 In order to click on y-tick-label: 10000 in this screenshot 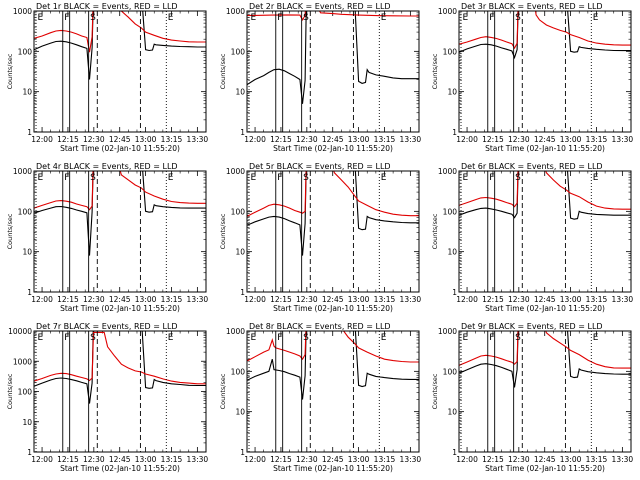, I will do `click(20, 331)`.